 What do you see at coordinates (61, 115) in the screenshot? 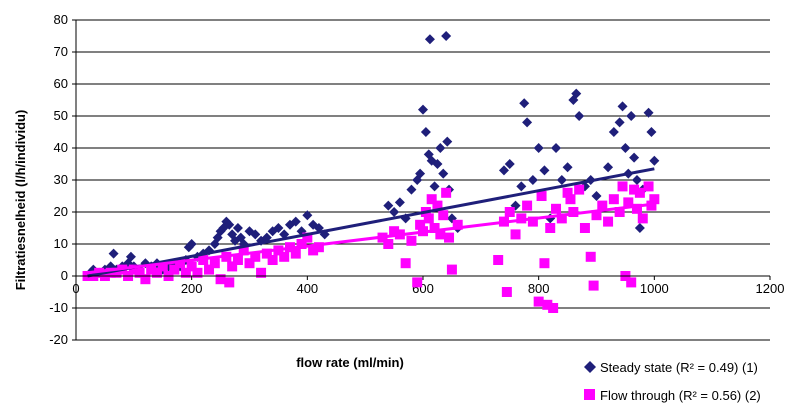
I see `y-tick-label: 50` at bounding box center [61, 115].